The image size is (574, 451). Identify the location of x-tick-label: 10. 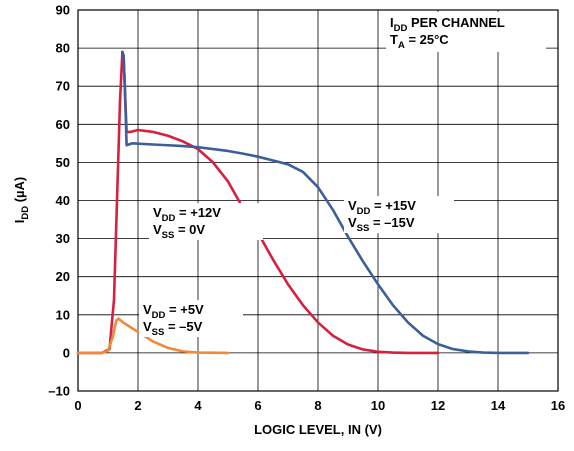
(378, 405).